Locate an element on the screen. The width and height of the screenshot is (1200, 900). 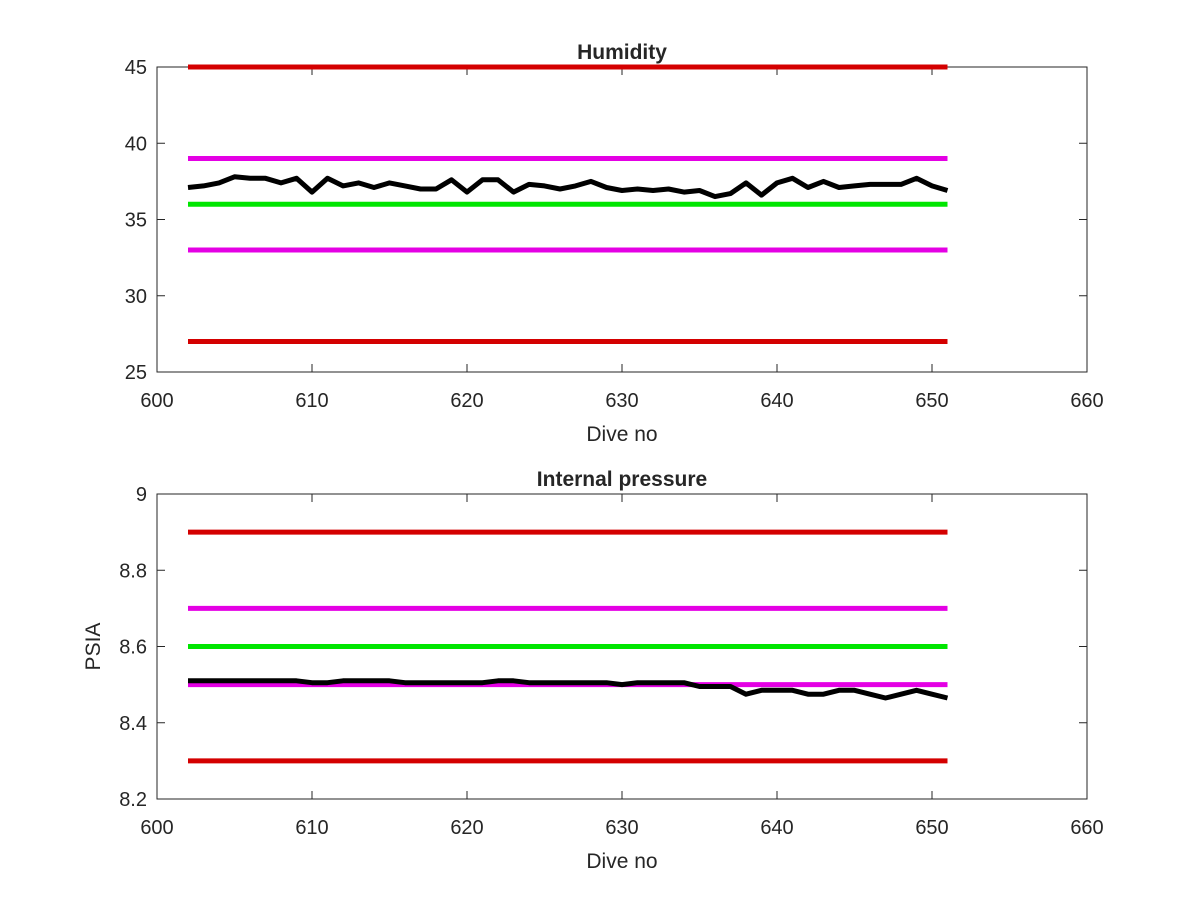
y-tick-label: 30 is located at coordinates (136, 297).